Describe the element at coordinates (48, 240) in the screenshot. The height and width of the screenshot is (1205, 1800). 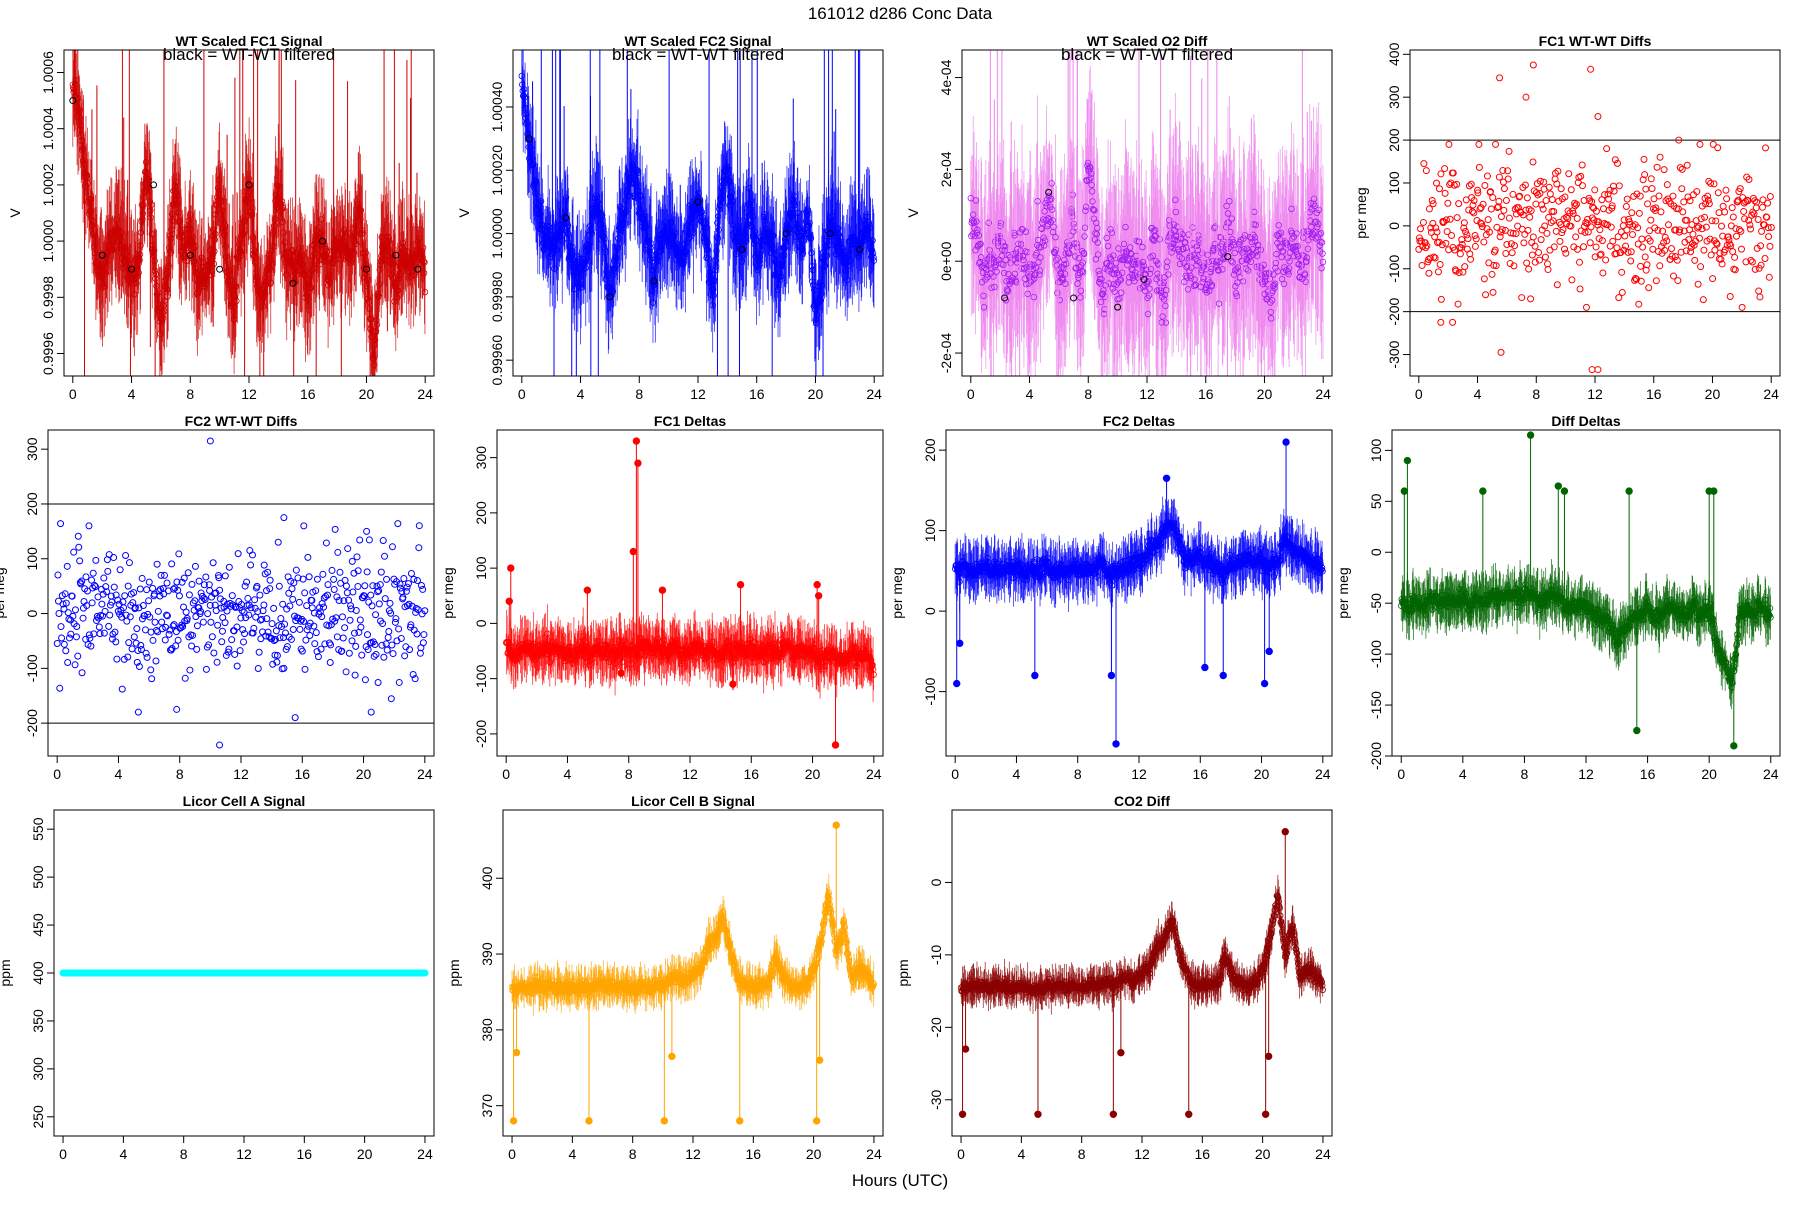
I see `y-tick-label: 1.0000` at that location.